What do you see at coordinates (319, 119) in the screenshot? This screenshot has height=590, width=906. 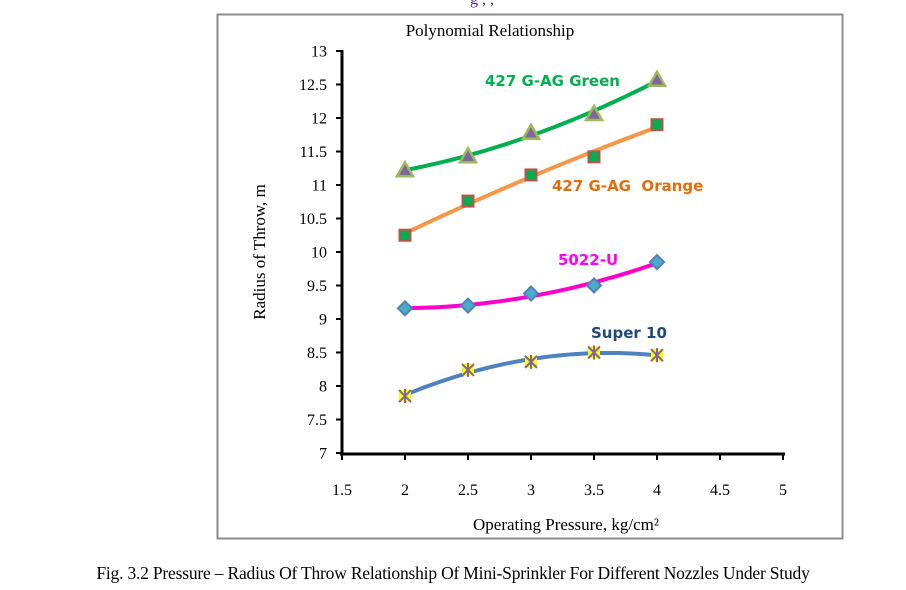 I see `y-tick-label: 12` at bounding box center [319, 119].